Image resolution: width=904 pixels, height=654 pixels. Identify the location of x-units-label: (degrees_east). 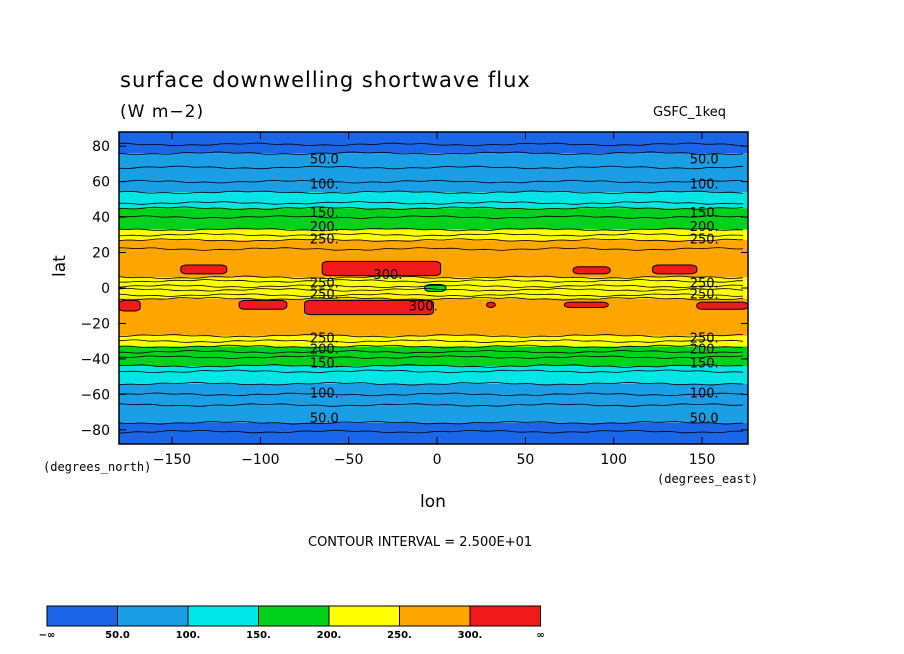
(708, 479).